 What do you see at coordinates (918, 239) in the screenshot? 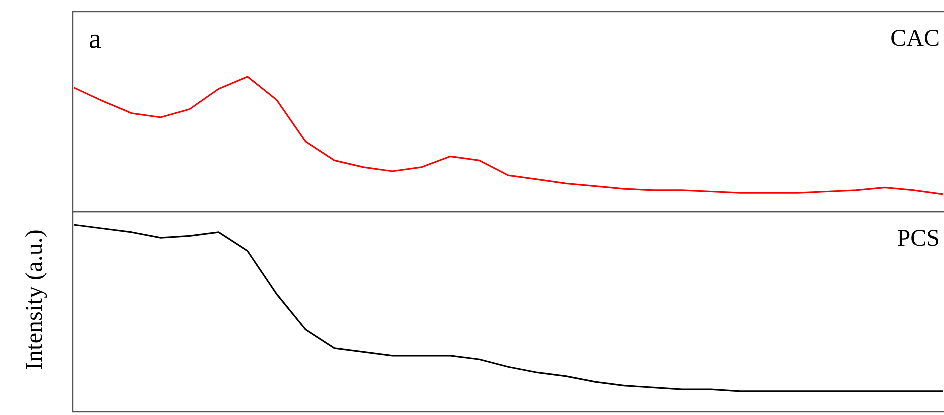
I see `text: PCS` at bounding box center [918, 239].